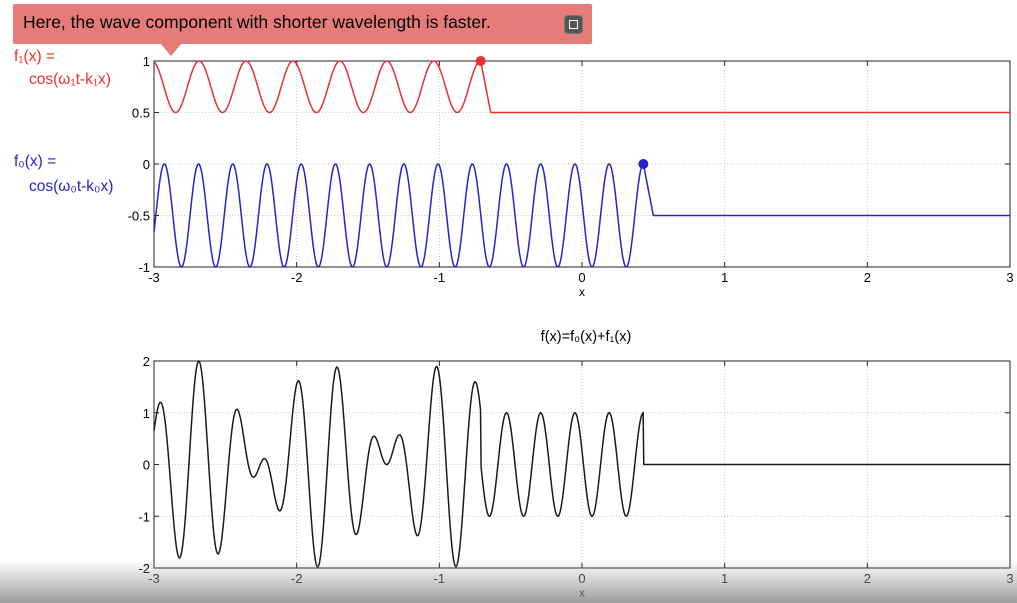  What do you see at coordinates (35, 161) in the screenshot?
I see `f0-label-line1: f₀(x) =` at bounding box center [35, 161].